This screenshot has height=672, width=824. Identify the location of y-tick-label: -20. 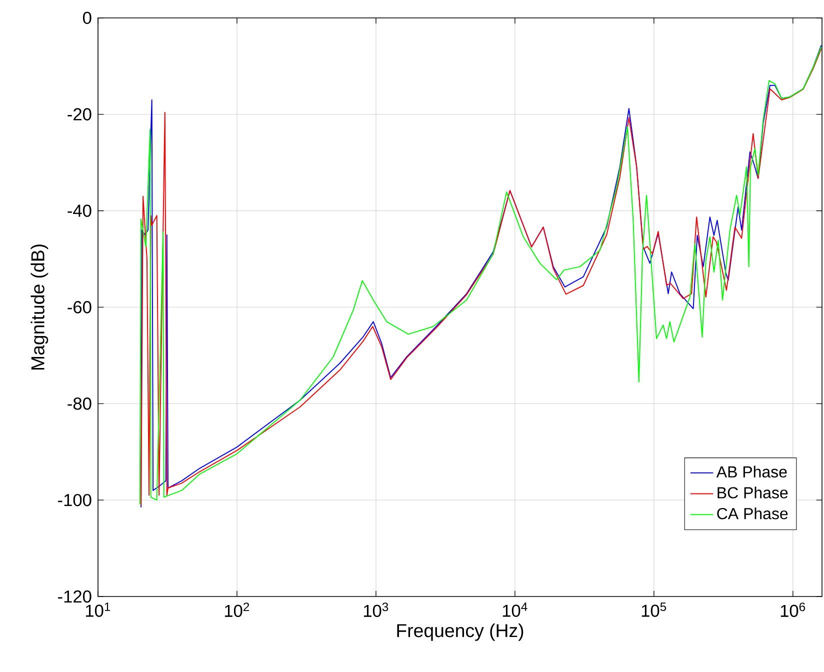
(80, 114).